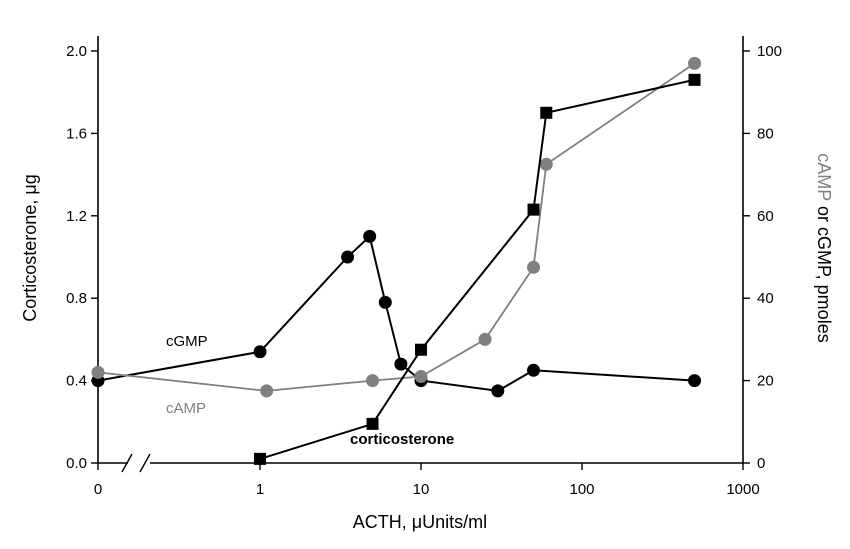 This screenshot has width=850, height=549. I want to click on x-tick-label: 0, so click(98, 489).